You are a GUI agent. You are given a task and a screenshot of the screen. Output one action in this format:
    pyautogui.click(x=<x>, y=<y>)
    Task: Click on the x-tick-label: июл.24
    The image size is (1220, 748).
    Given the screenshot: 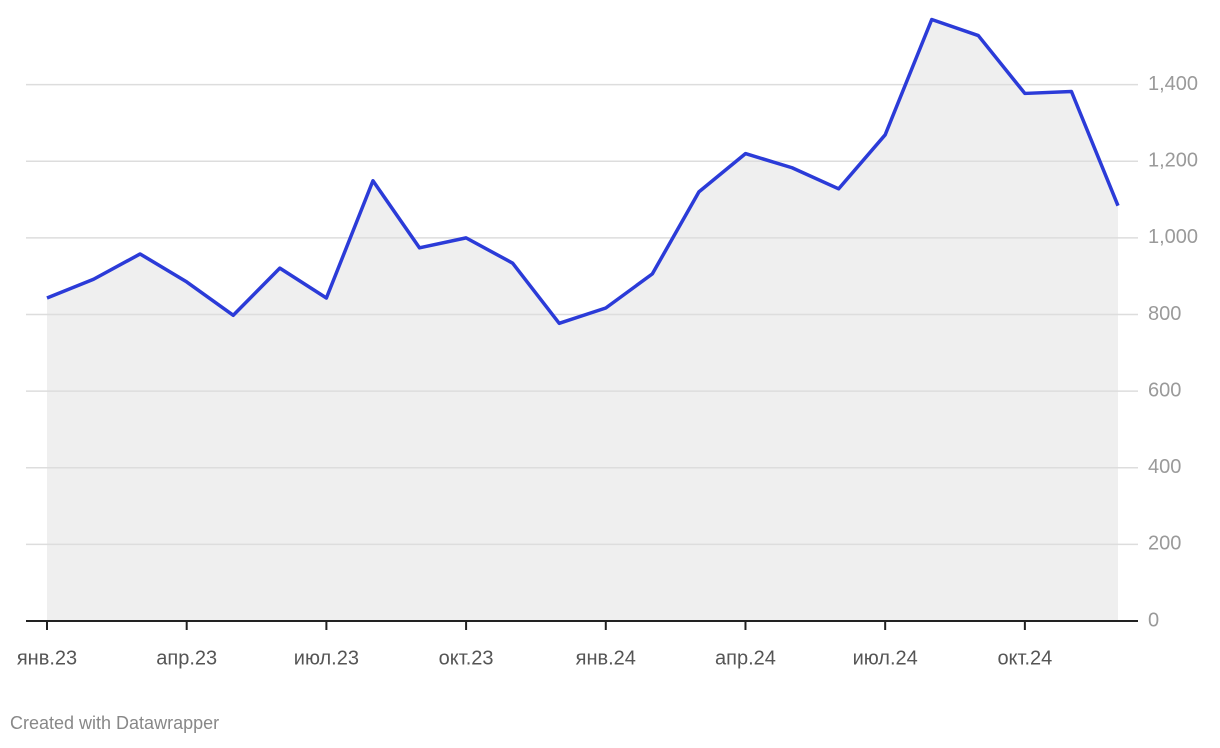 What is the action you would take?
    pyautogui.click(x=885, y=658)
    